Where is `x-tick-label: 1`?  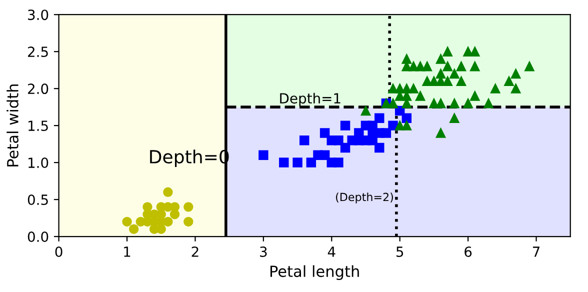
x-tick-label: 1 is located at coordinates (127, 251).